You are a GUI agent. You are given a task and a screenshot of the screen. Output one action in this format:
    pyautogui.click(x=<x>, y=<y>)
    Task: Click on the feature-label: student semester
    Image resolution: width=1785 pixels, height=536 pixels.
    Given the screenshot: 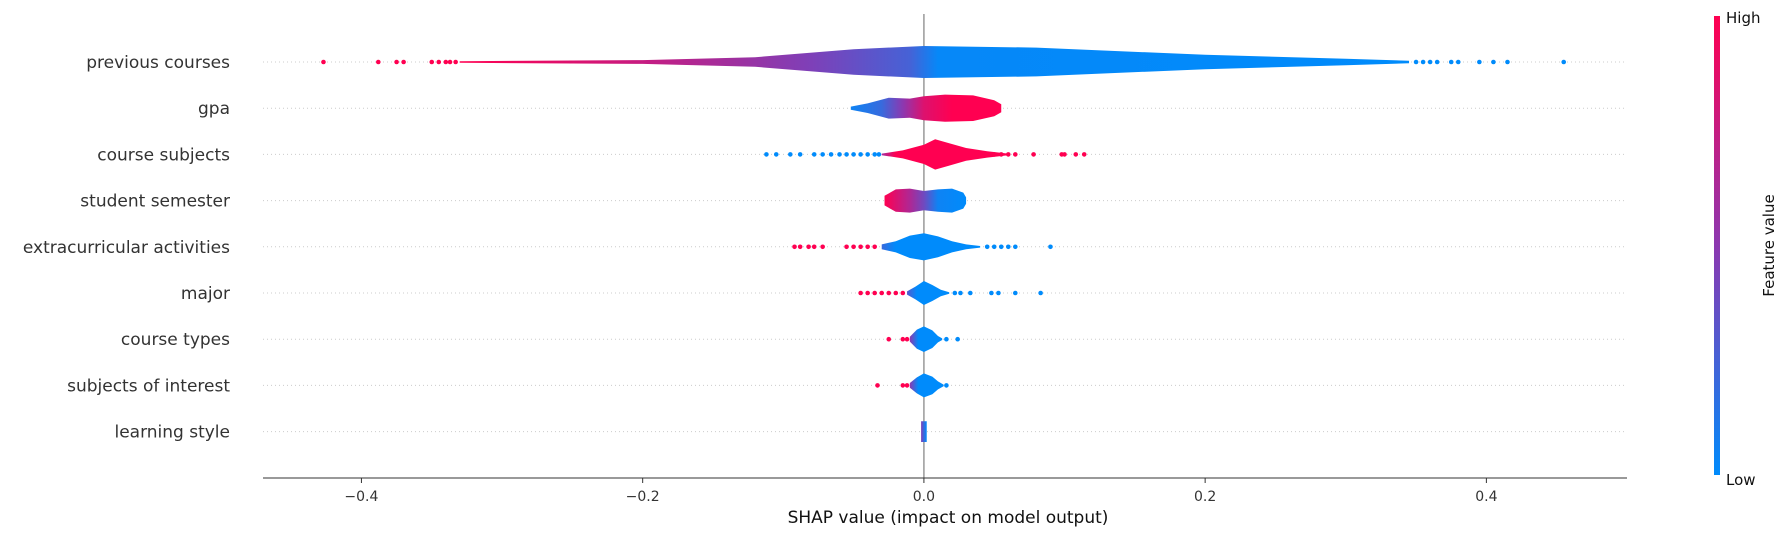 What is the action you would take?
    pyautogui.click(x=155, y=202)
    